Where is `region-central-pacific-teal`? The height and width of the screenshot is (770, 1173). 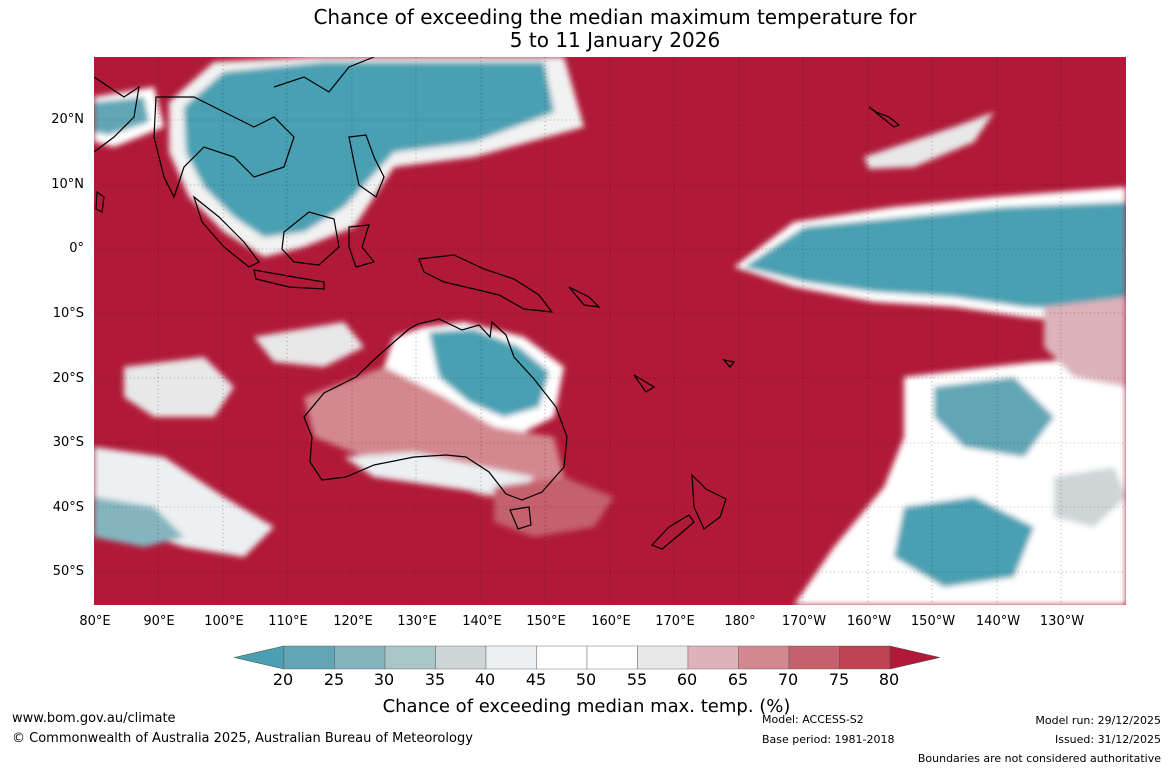 region-central-pacific-teal is located at coordinates (935, 257).